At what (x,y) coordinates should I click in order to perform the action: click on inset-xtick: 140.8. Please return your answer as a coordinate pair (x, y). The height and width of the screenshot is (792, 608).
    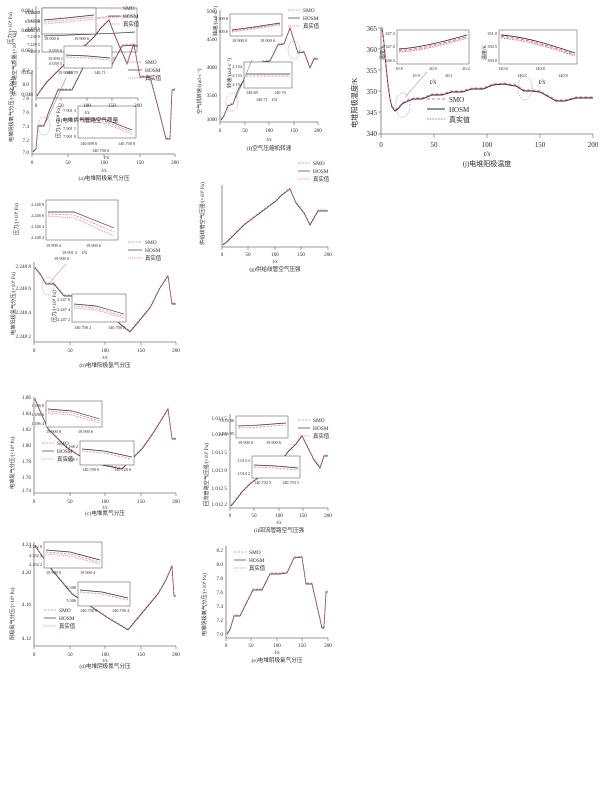
    Looking at the image, I should click on (540, 68).